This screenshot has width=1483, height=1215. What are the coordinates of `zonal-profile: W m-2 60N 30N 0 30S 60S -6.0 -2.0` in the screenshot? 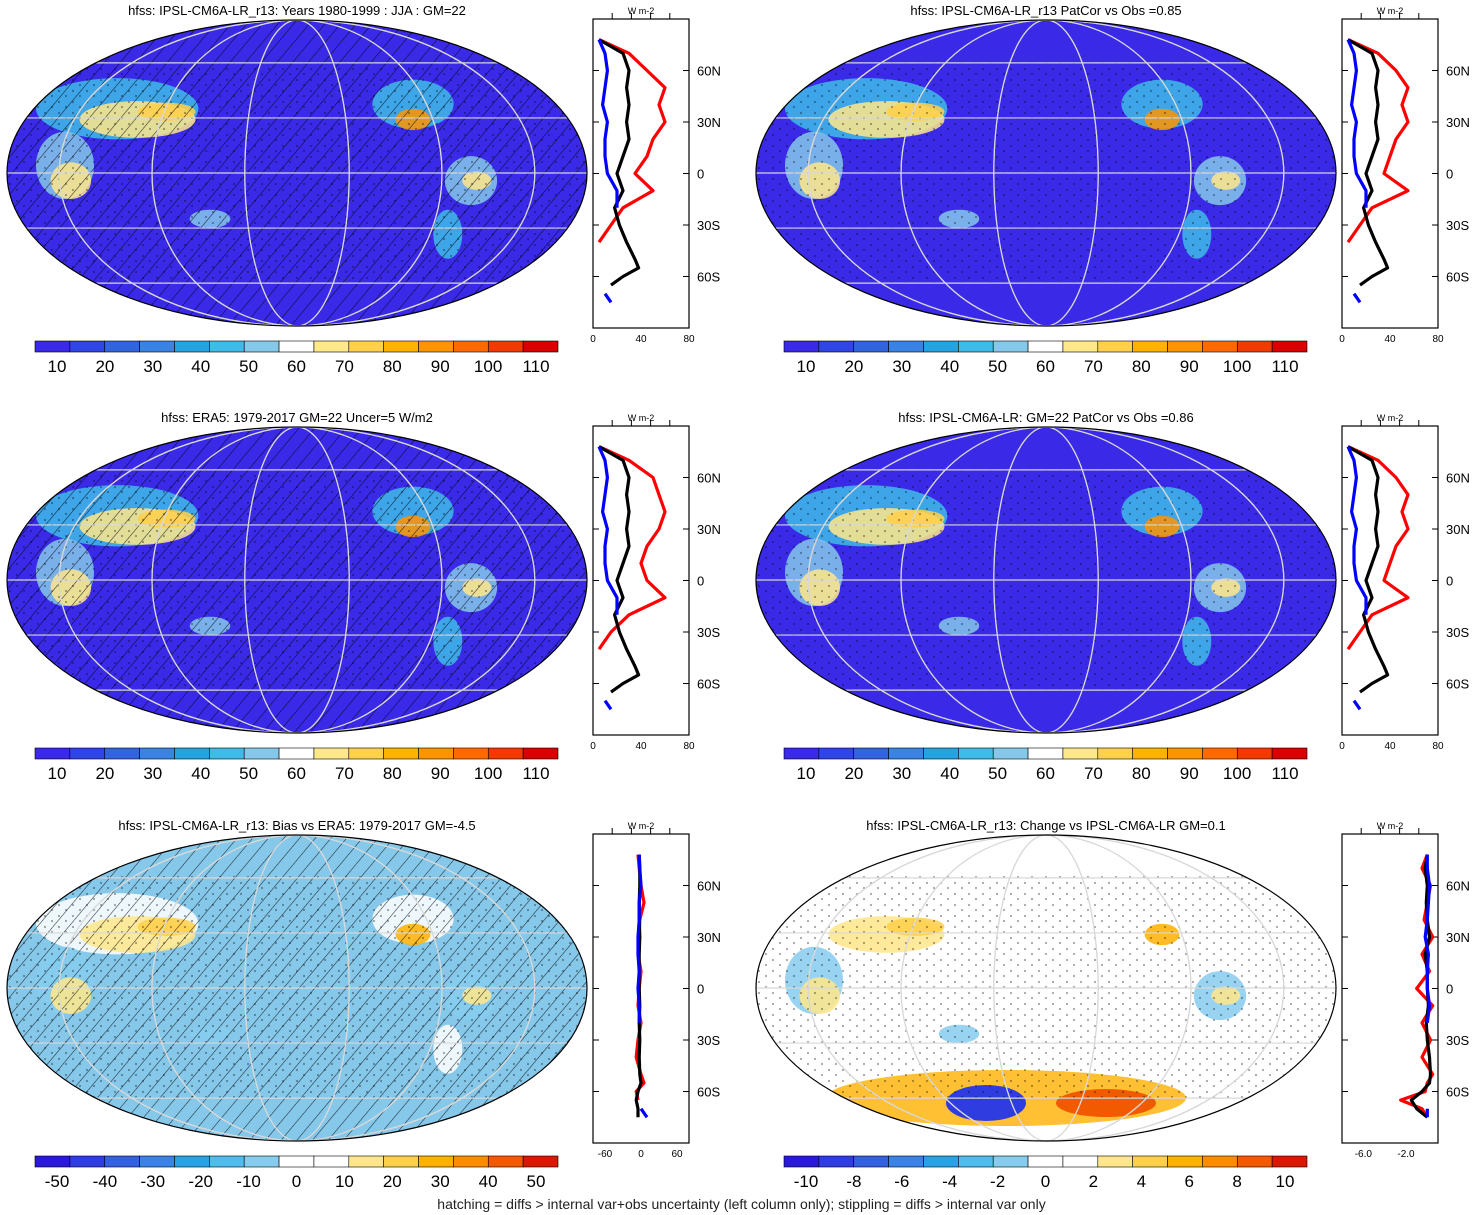 It's located at (1405, 990).